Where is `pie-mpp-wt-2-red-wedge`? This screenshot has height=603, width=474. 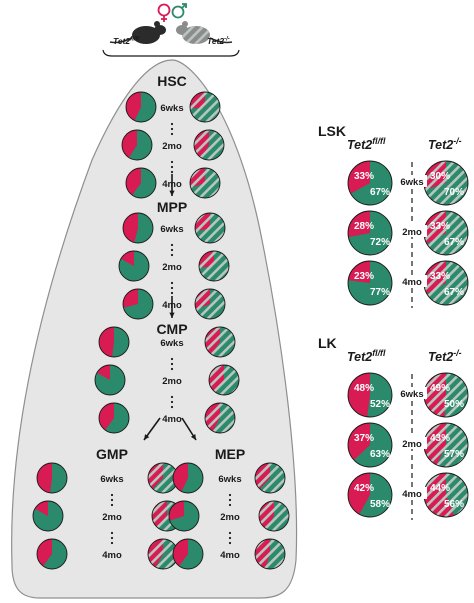
pie-mpp-wt-2-red-wedge is located at coordinates (130, 298).